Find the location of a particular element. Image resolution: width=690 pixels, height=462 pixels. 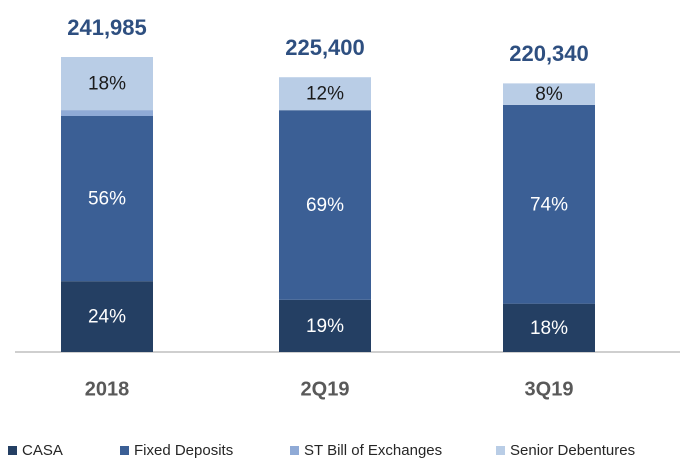

data-label: 24% is located at coordinates (107, 317).